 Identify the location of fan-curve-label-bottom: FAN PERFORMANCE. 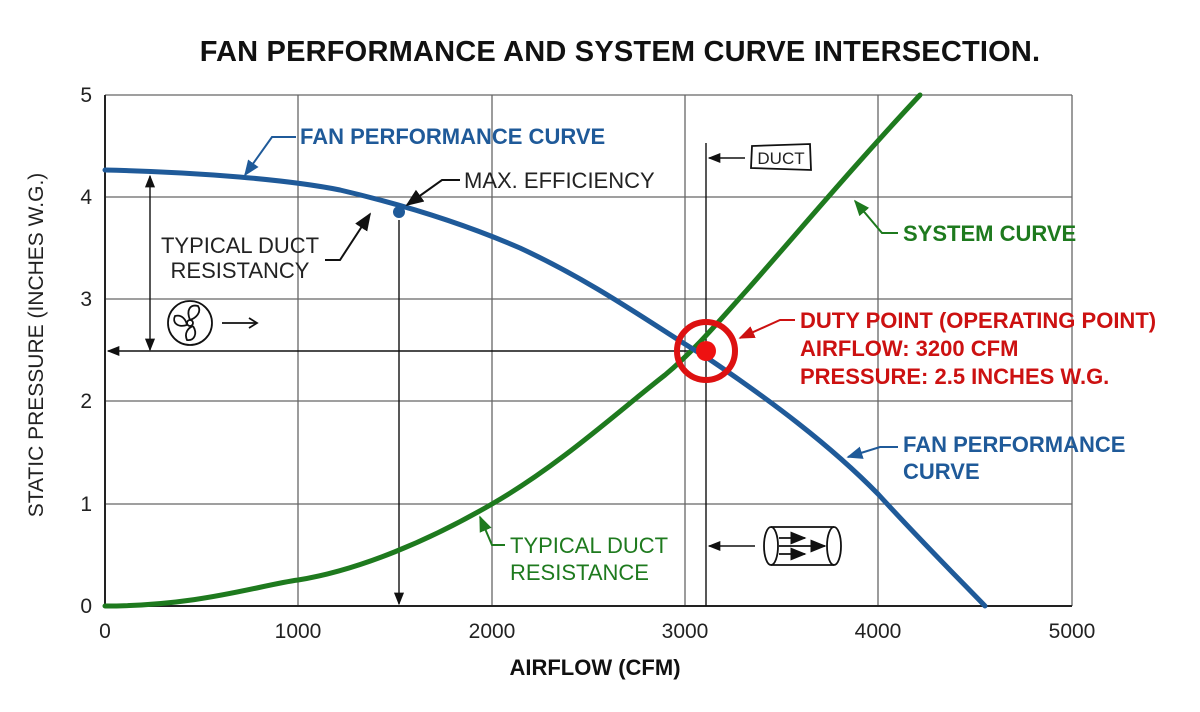
(1014, 444).